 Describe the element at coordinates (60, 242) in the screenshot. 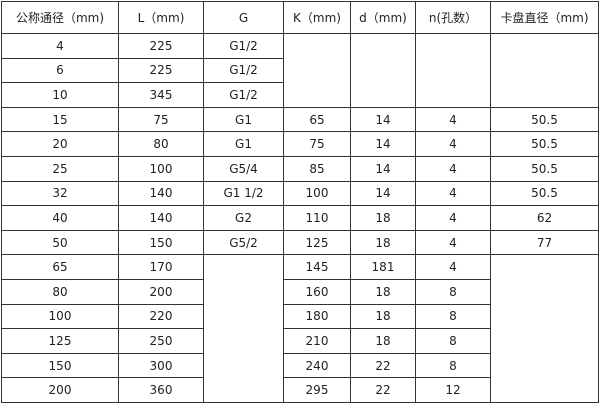

I see `cell-nominal-diameter: 50` at that location.